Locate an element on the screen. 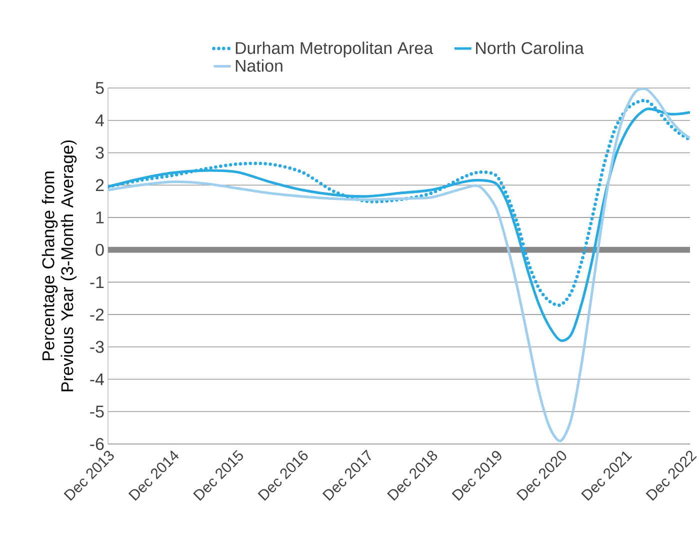  y-tick-label: 1 is located at coordinates (100, 218).